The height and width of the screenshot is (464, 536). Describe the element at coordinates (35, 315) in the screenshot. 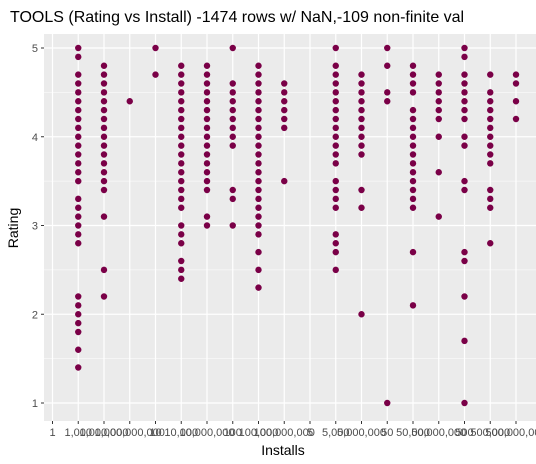

I see `y-tick-label: 2` at that location.